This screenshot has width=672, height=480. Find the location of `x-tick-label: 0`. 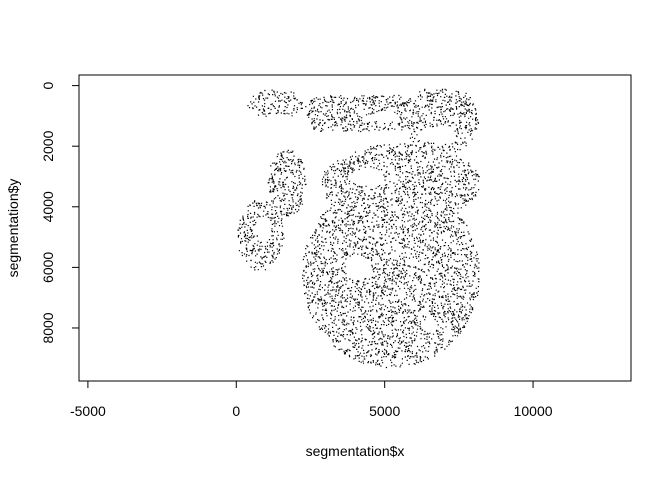

x-tick-label: 0 is located at coordinates (236, 411).